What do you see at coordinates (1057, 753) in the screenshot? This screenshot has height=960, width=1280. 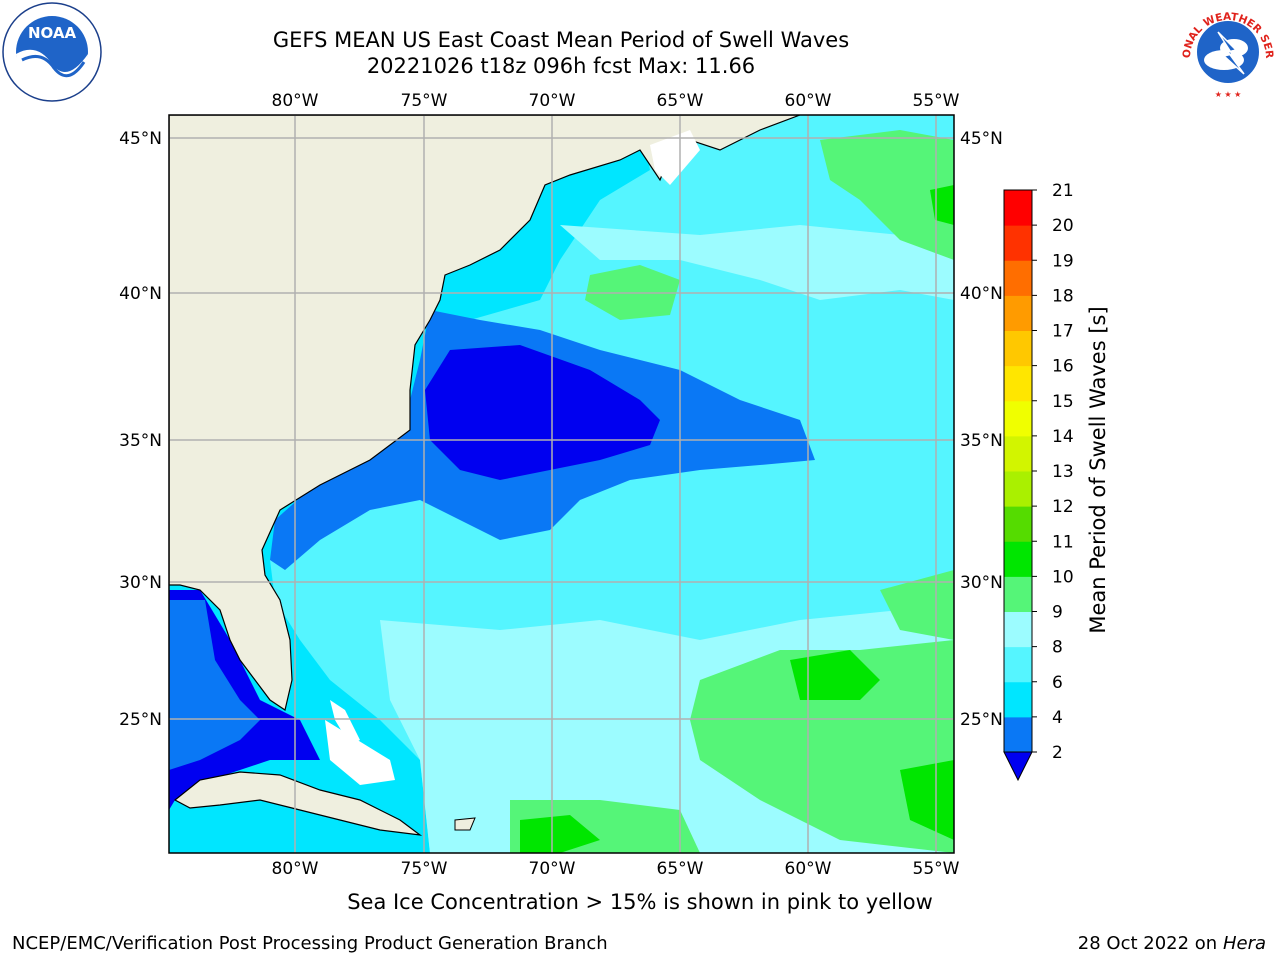 I see `colorbar-tick-label: 2` at bounding box center [1057, 753].